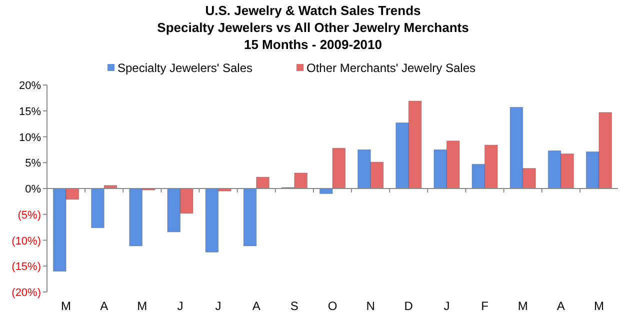 The width and height of the screenshot is (626, 324). Describe the element at coordinates (26, 241) in the screenshot. I see `y-tick-label: (10%)` at that location.